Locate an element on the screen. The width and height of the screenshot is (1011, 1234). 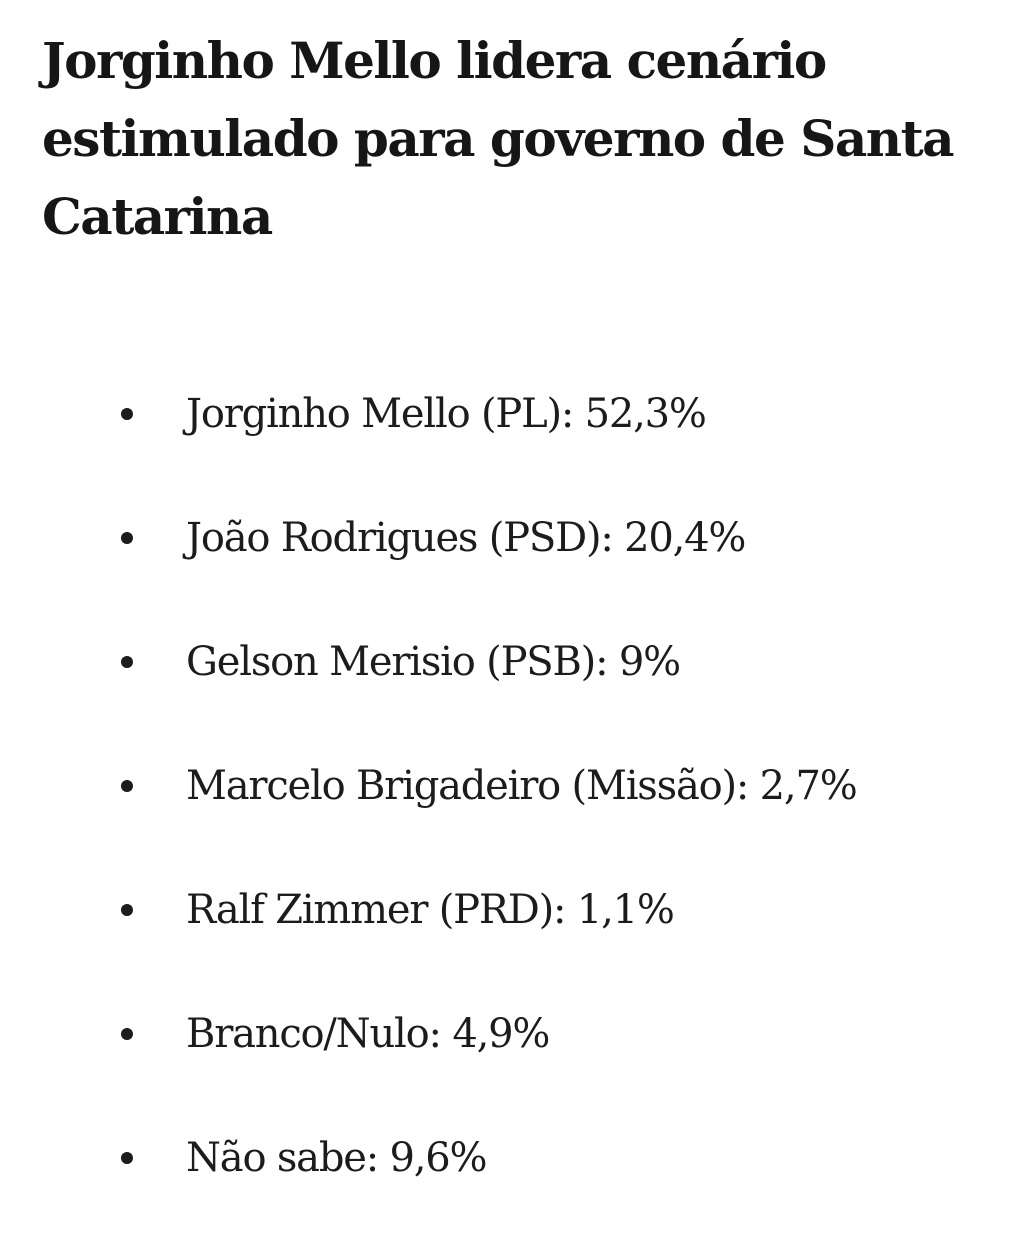
list-item: João Rodrigues (PSD): 20,4% is located at coordinates (505, 552).